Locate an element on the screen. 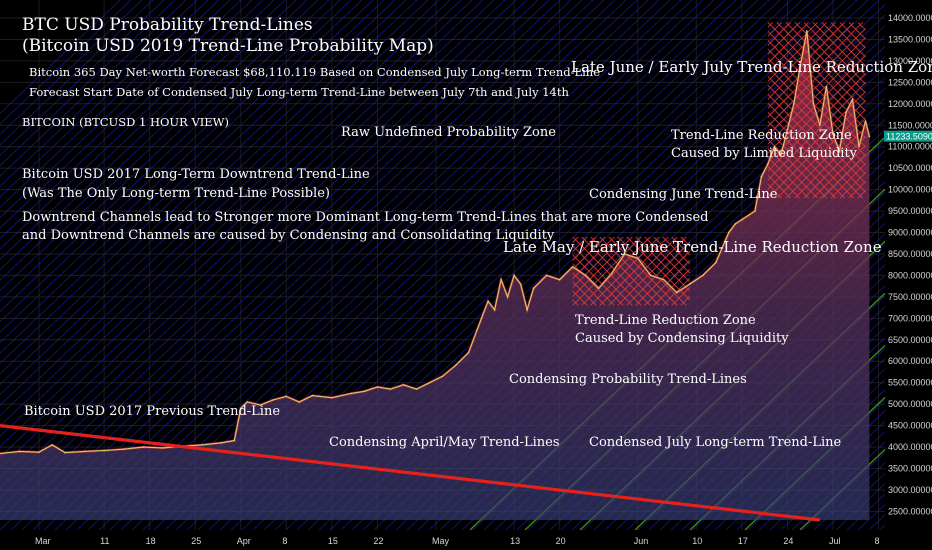  late-june-reduction-zone-hatch is located at coordinates (686, 110).